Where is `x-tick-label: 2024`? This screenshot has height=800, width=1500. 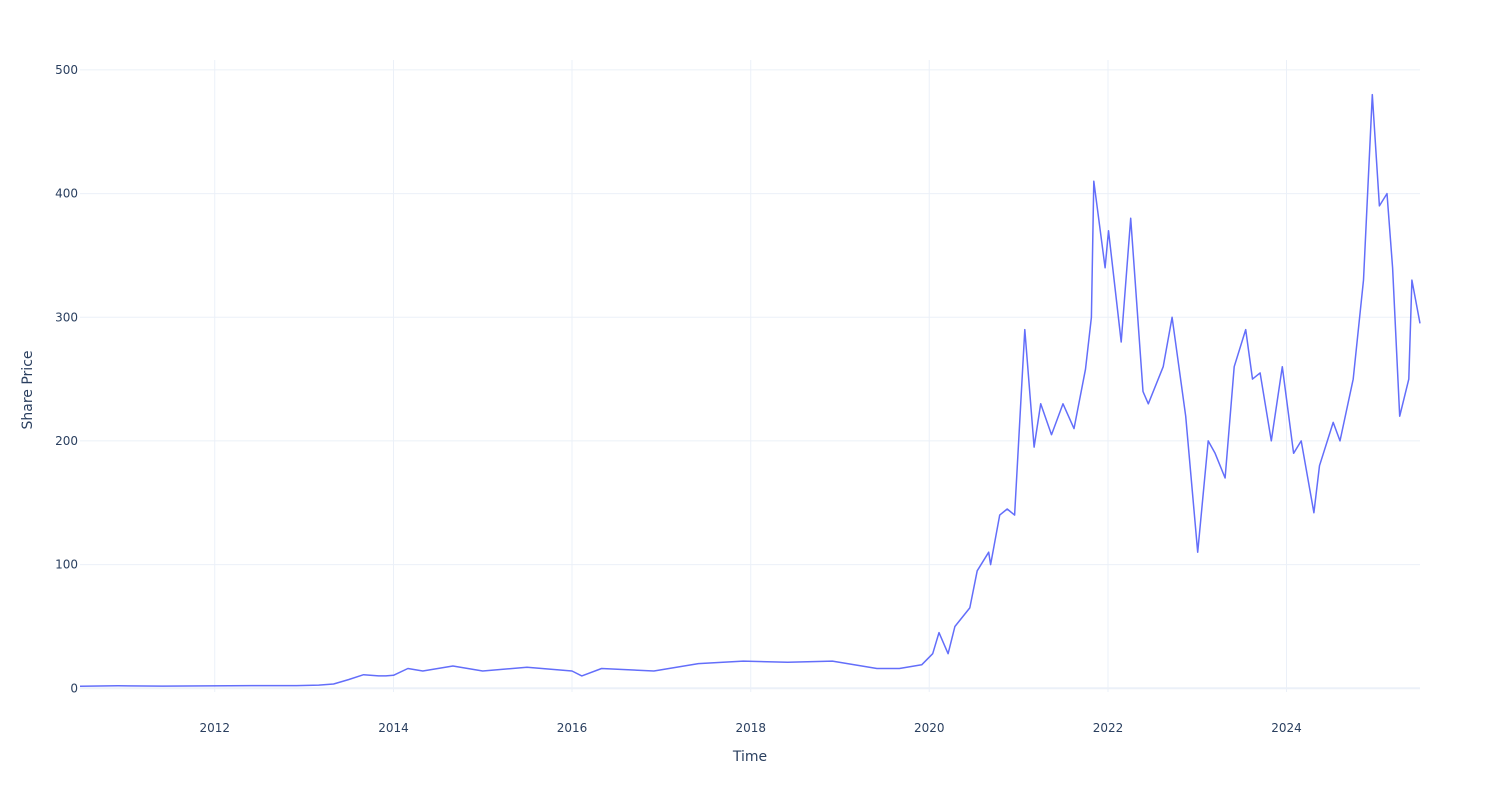 x-tick-label: 2024 is located at coordinates (1286, 728).